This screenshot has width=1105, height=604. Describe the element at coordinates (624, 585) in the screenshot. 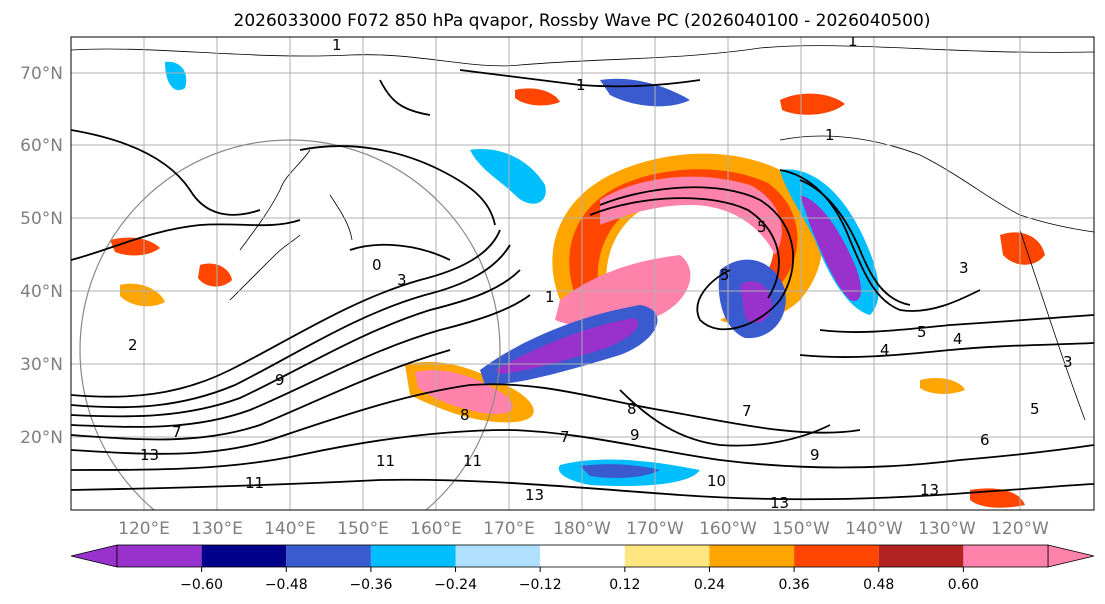

I see `colorbar-tick-label: 0.12` at that location.